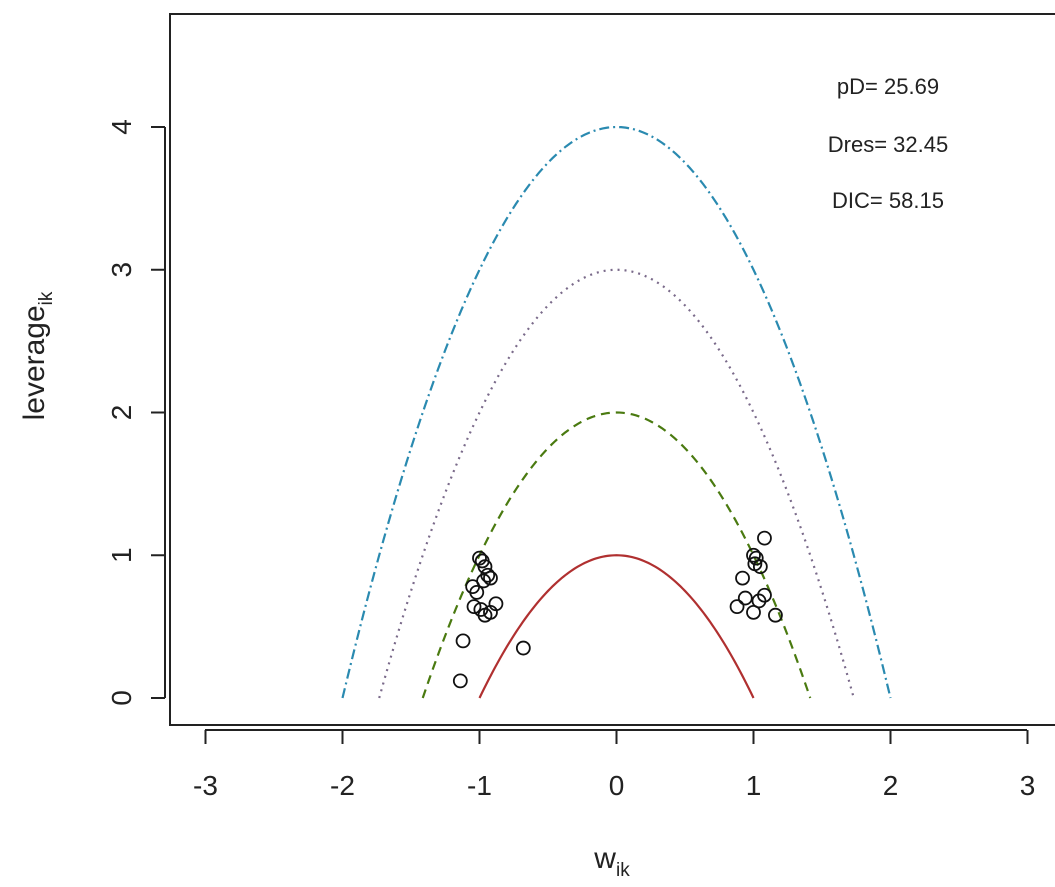  What do you see at coordinates (604, 858) in the screenshot?
I see `x-axis-title-main: w` at bounding box center [604, 858].